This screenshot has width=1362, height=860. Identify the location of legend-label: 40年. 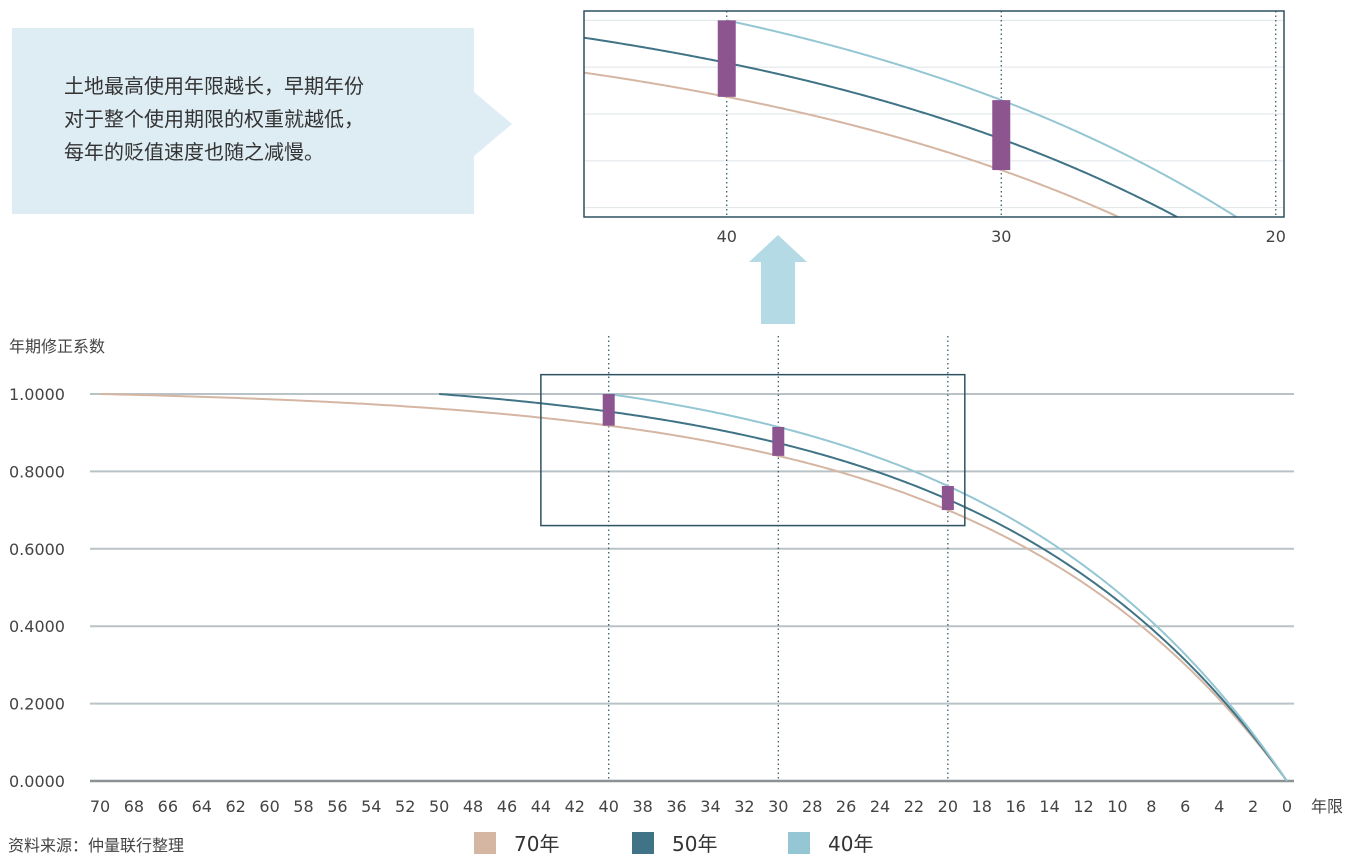
(851, 844).